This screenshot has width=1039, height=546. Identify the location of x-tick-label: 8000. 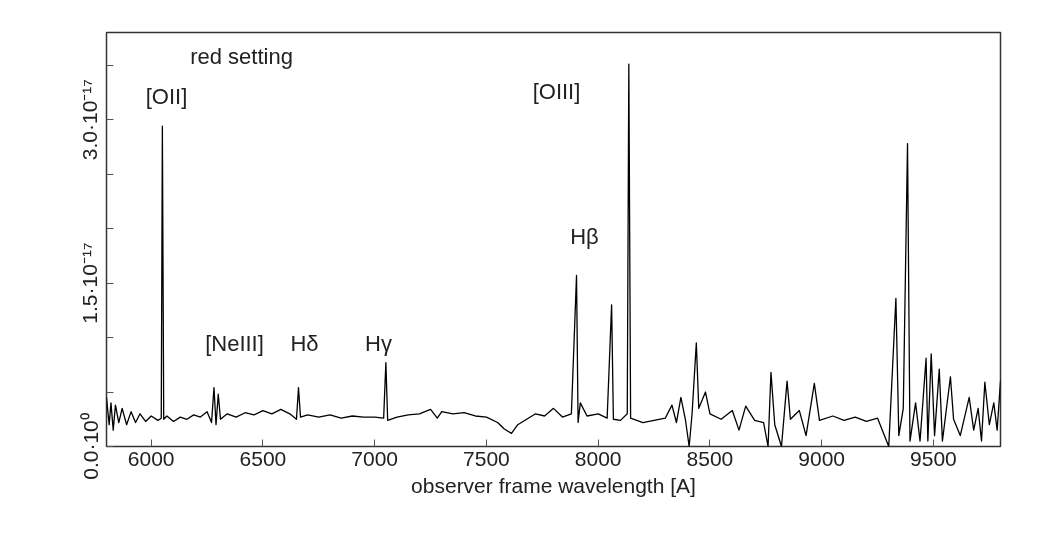
(598, 458).